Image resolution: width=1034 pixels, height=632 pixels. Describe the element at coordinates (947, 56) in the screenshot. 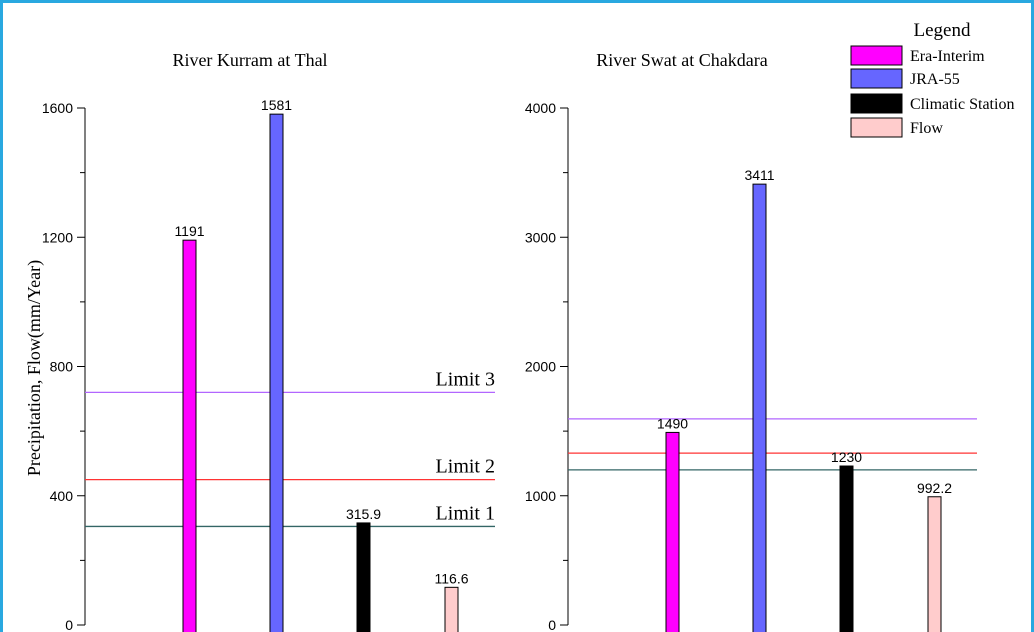

I see `legend-label-era-interim: Era-Interim` at that location.